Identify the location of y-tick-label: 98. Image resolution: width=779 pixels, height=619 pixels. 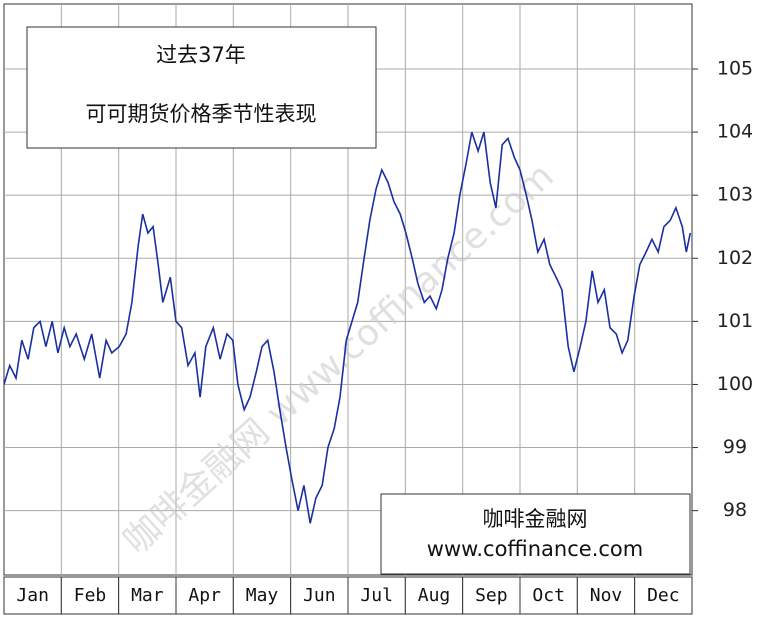
(735, 510).